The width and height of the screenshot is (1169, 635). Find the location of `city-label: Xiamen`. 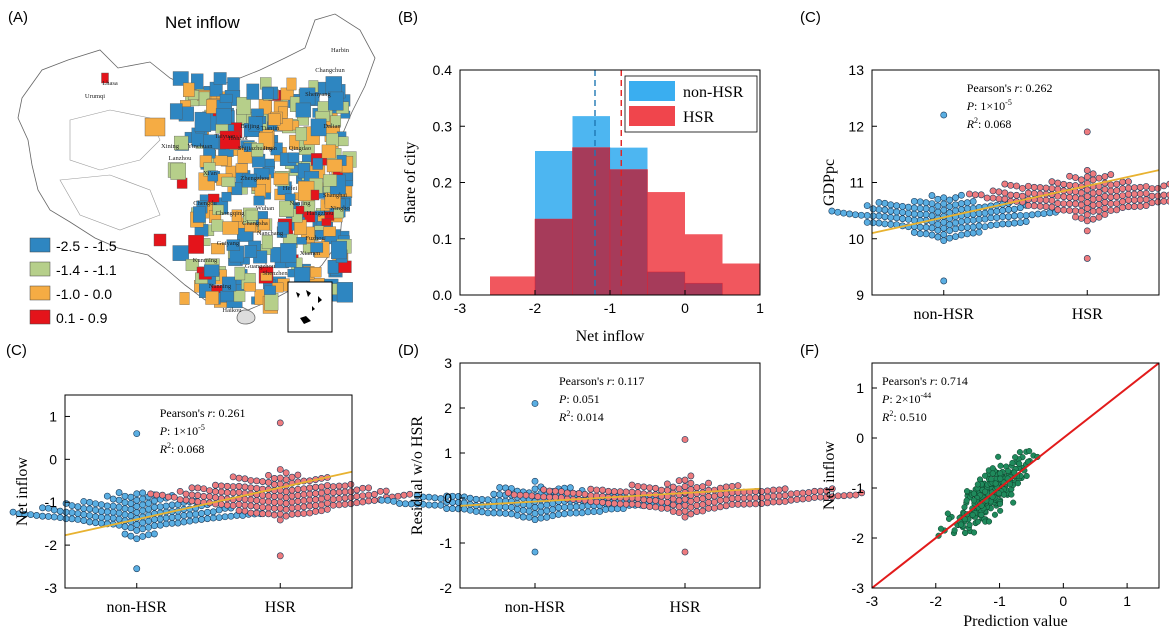

city-label: Xiamen is located at coordinates (310, 253).